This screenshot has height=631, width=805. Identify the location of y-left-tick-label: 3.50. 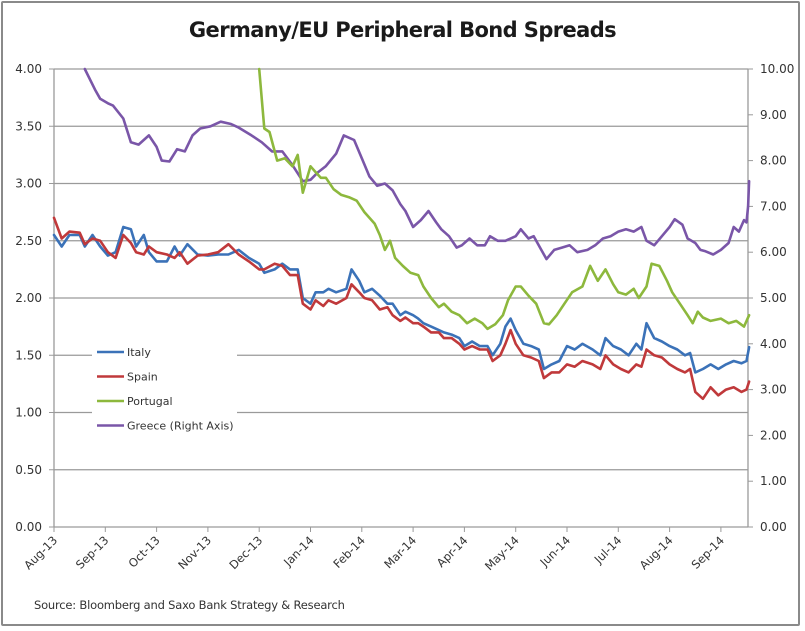
(28, 126).